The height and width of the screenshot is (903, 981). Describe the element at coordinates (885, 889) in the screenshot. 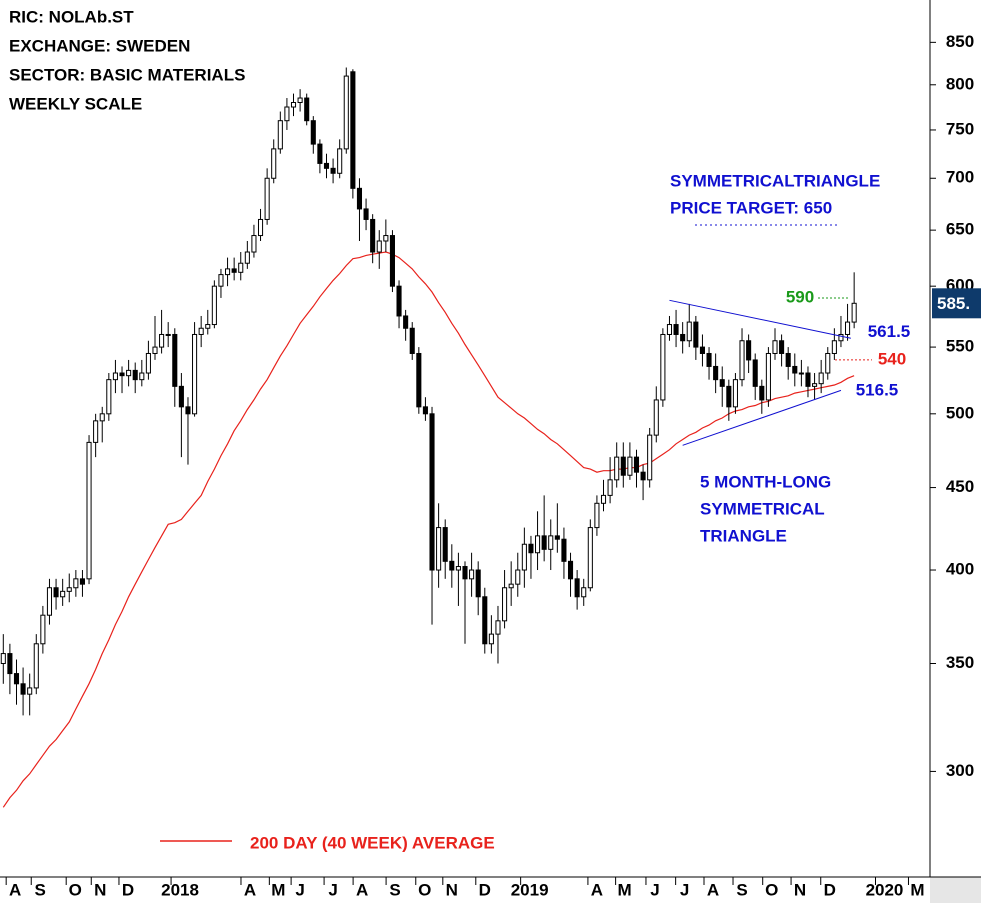

I see `x-tick-label: 2020` at that location.